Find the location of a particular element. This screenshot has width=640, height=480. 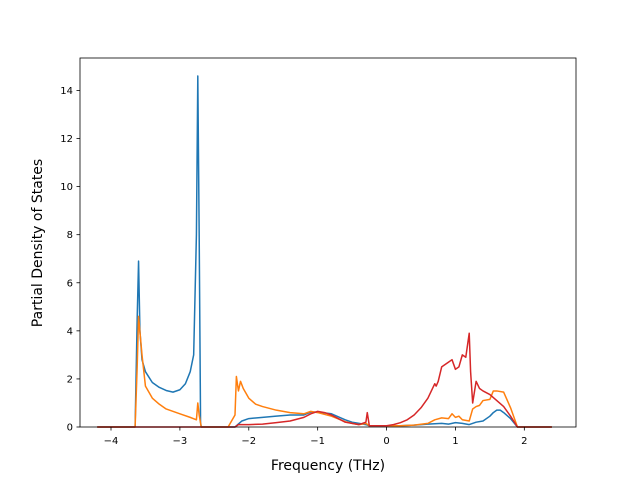

y-axis-label: Partial Density of States is located at coordinates (38, 243).